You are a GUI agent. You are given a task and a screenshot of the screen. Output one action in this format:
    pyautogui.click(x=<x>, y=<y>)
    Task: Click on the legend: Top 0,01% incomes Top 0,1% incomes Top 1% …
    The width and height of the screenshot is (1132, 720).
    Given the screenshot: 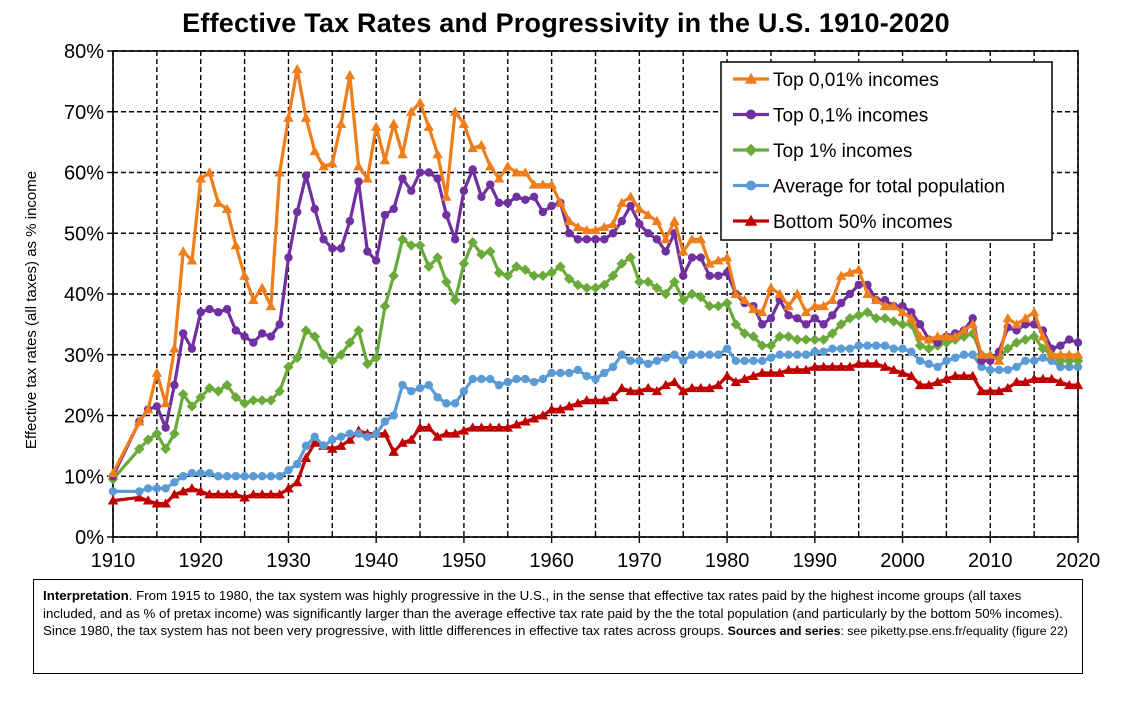 What is the action you would take?
    pyautogui.click(x=886, y=151)
    